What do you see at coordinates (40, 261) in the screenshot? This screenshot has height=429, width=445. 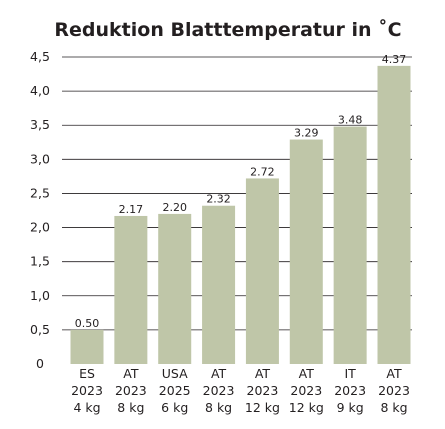 I see `y-tick-label: 1,5` at bounding box center [40, 261].